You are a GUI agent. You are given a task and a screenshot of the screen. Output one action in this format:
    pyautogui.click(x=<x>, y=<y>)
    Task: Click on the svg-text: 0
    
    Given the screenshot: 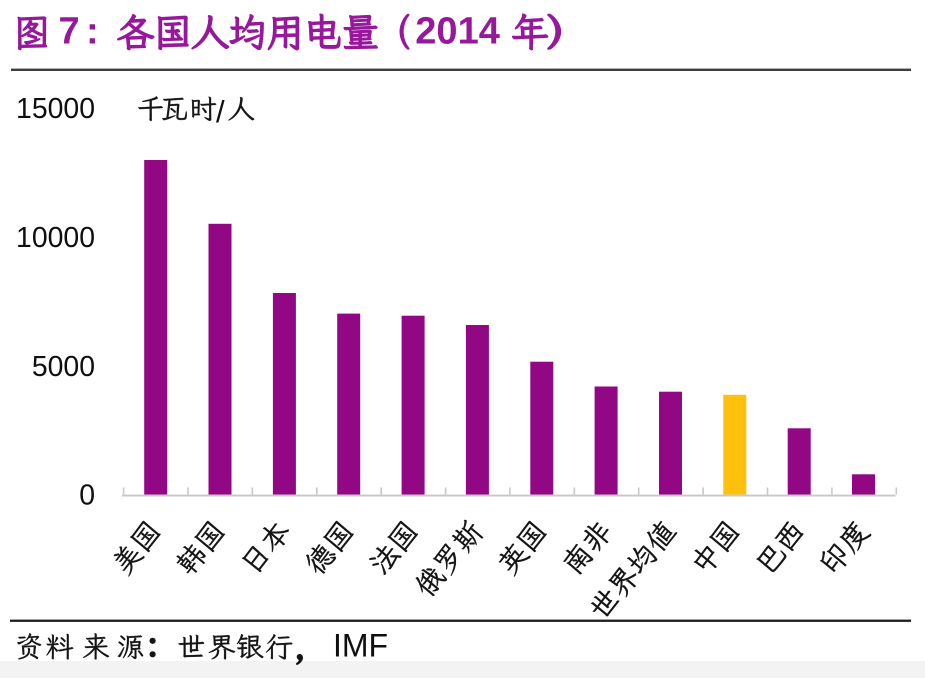 What is the action you would take?
    pyautogui.click(x=87, y=496)
    